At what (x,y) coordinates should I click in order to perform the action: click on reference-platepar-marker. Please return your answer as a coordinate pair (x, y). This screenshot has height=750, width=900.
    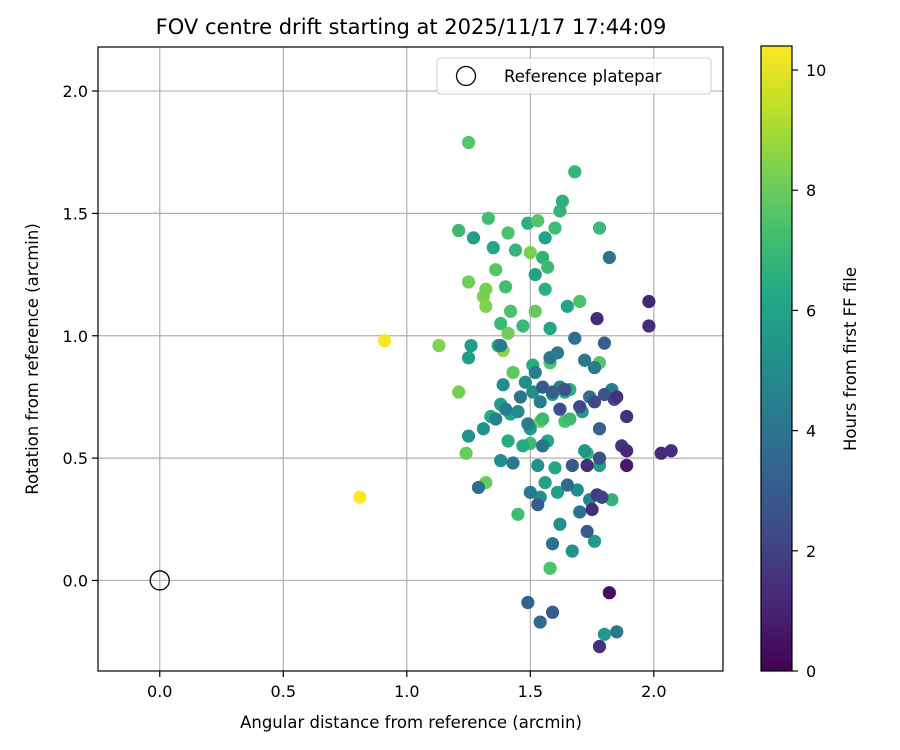
    Looking at the image, I should click on (159, 580).